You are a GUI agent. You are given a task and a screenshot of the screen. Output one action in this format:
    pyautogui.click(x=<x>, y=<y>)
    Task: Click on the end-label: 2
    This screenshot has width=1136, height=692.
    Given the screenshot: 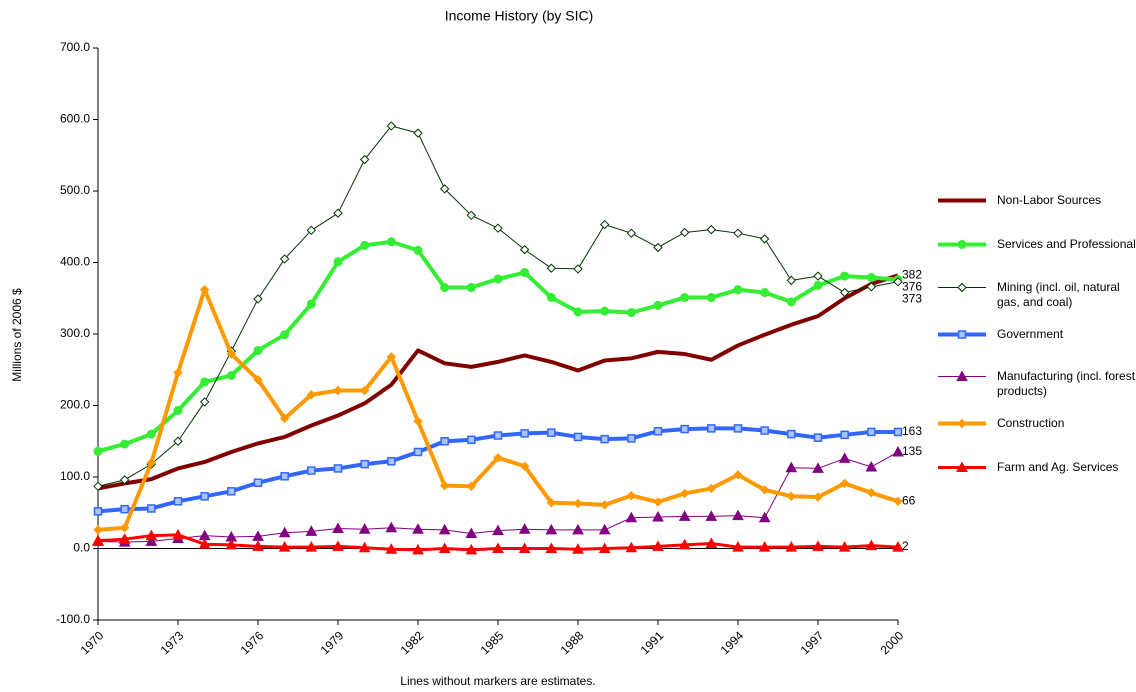 What is the action you would take?
    pyautogui.click(x=905, y=546)
    